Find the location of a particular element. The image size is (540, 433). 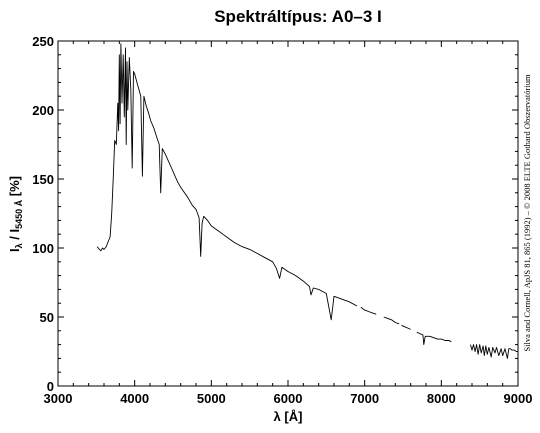

x-tick-label: 4000 is located at coordinates (134, 398).